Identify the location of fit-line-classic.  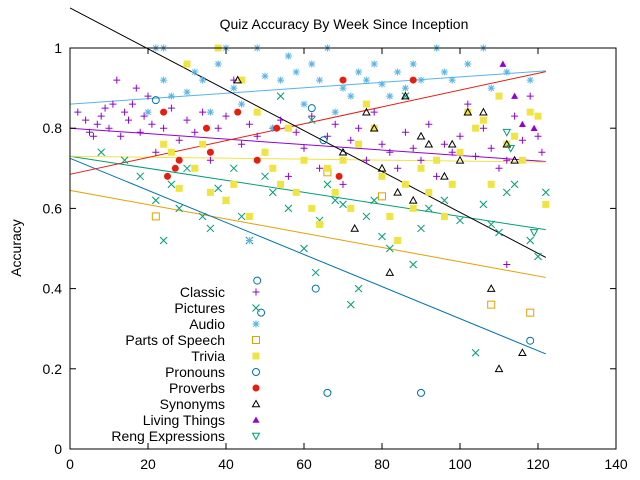
(307, 144).